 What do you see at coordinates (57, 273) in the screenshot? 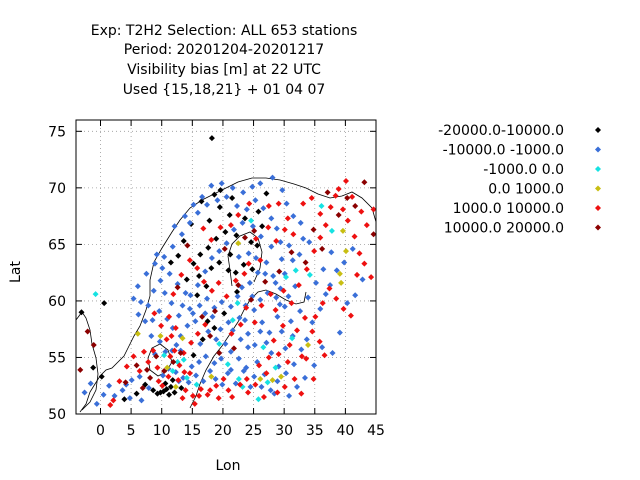
I see `y-tick-labels: 50 55 60 65 70 75` at bounding box center [57, 273].